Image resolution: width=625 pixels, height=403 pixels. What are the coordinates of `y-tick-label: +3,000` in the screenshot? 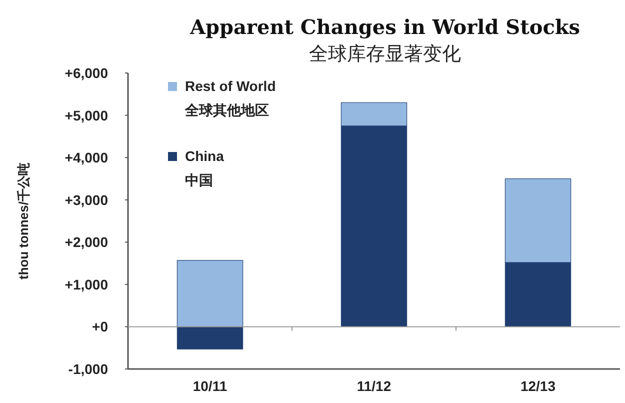 It's located at (86, 200).